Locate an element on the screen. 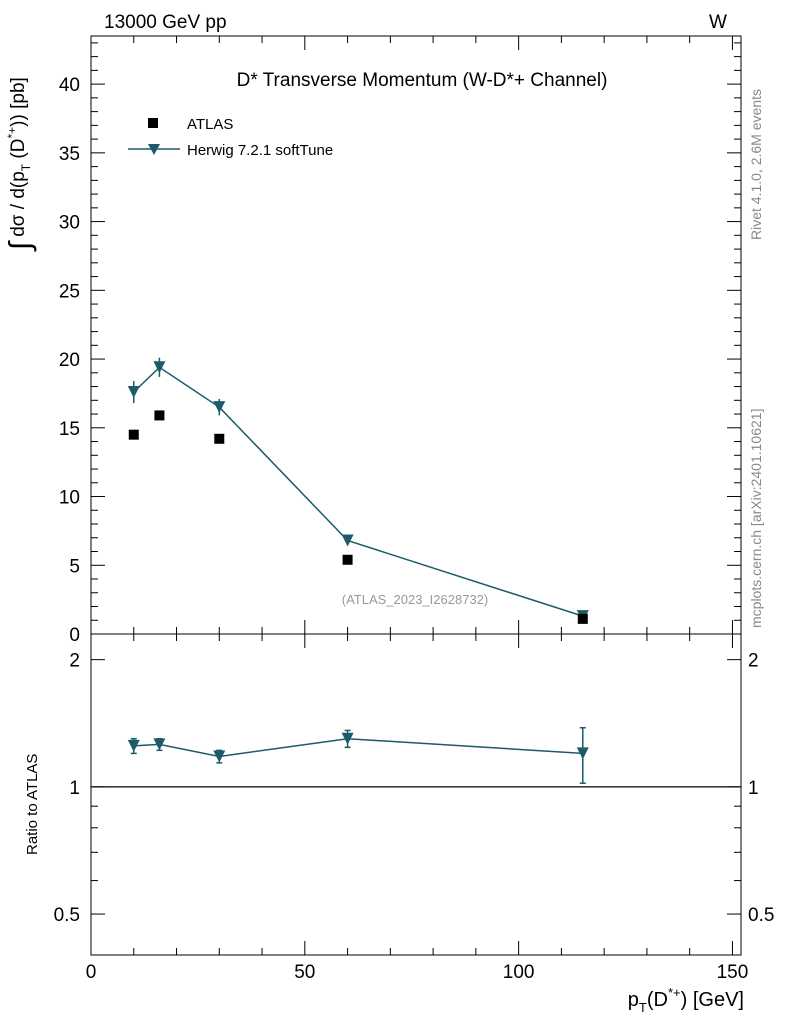 The image size is (786, 1024). x-axis-label: pT(D*+) [GeV] is located at coordinates (686, 1000).